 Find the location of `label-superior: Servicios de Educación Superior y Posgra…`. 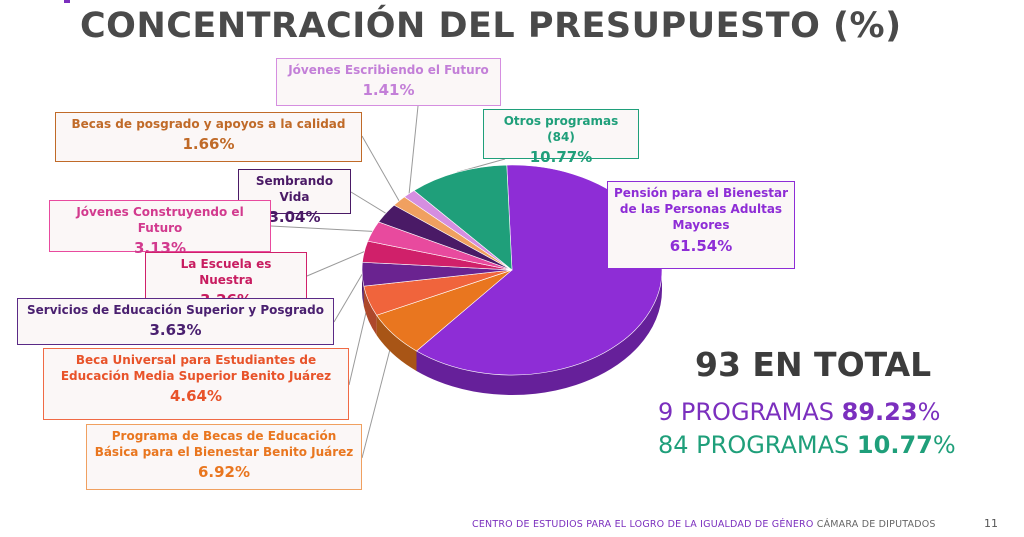

label-superior: Servicios de Educación Superior y Posgra… is located at coordinates (175, 321).